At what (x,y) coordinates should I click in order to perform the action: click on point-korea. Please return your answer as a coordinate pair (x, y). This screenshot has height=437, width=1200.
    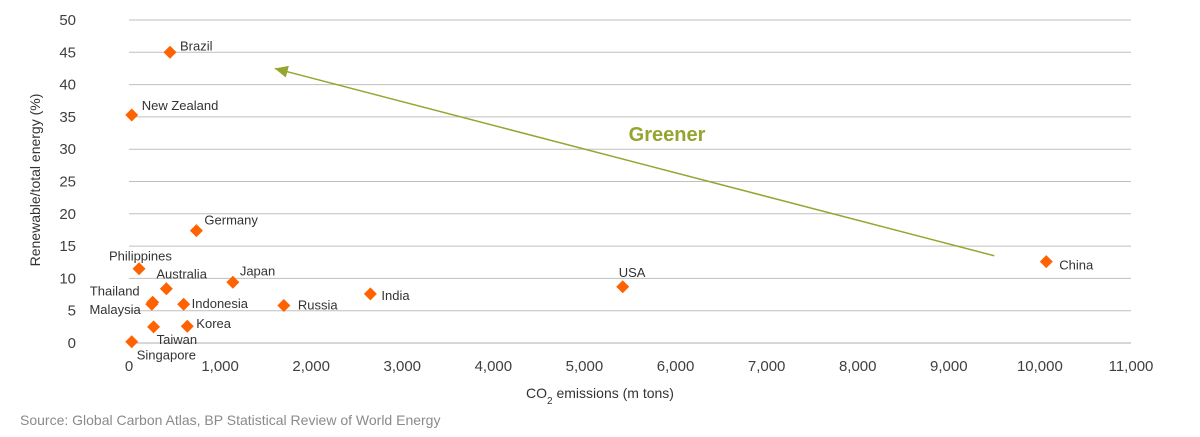
    Looking at the image, I should click on (187, 326).